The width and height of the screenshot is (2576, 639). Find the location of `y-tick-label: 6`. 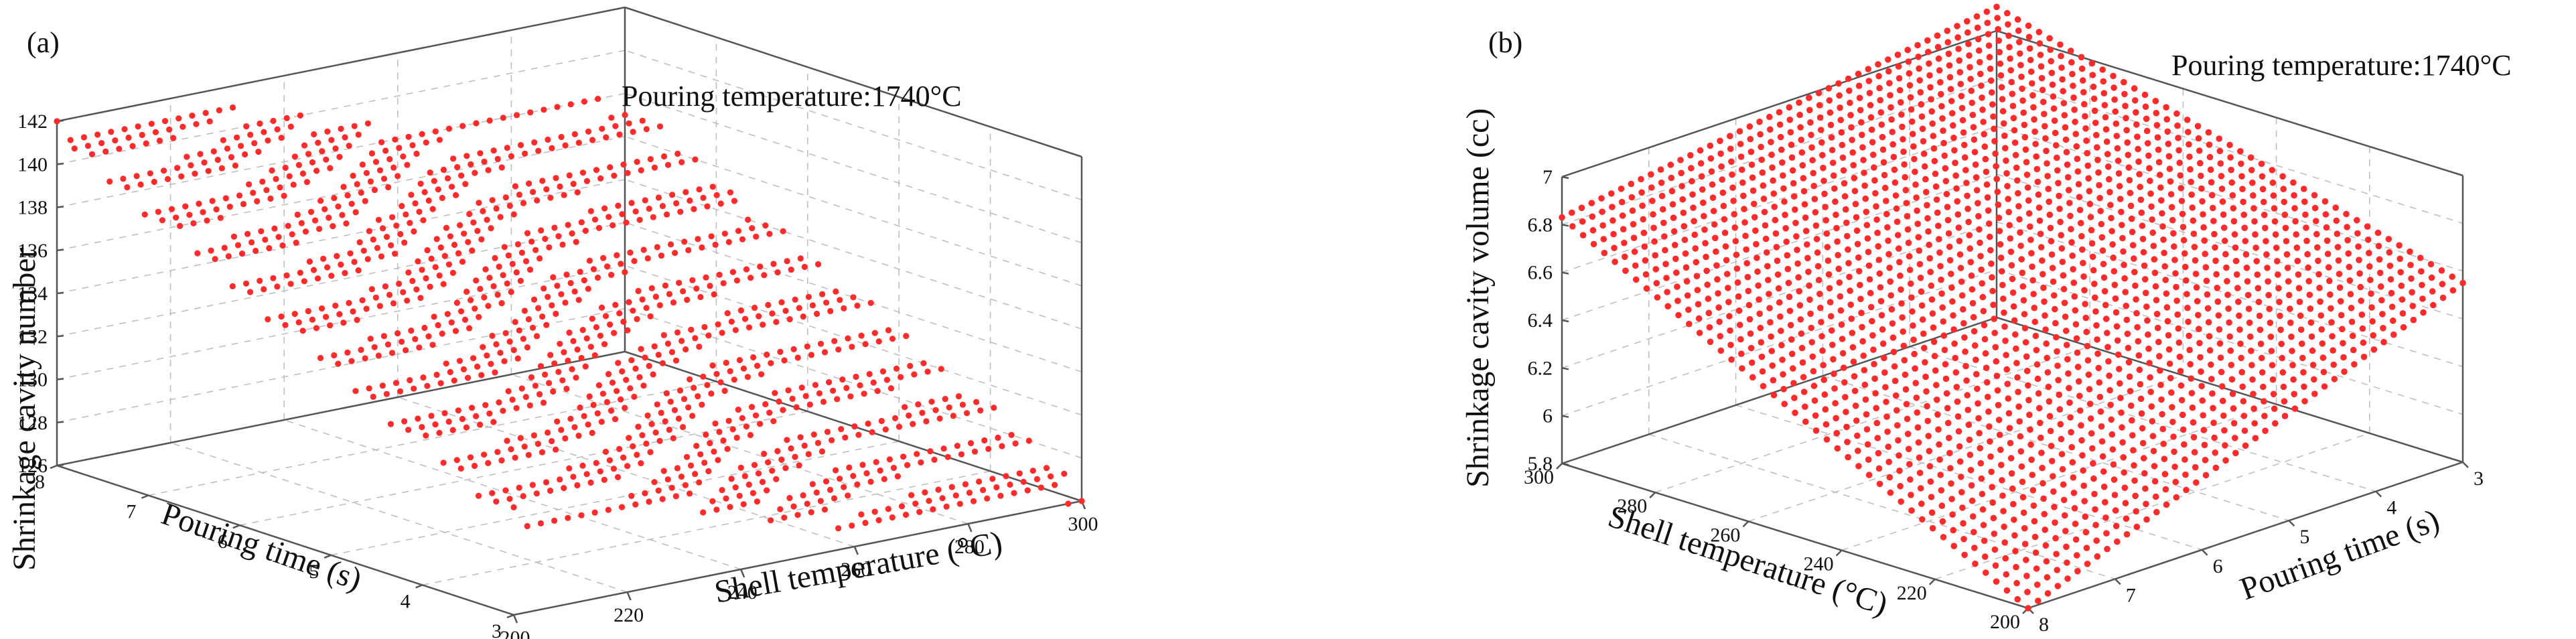

y-tick-label: 6 is located at coordinates (223, 541).